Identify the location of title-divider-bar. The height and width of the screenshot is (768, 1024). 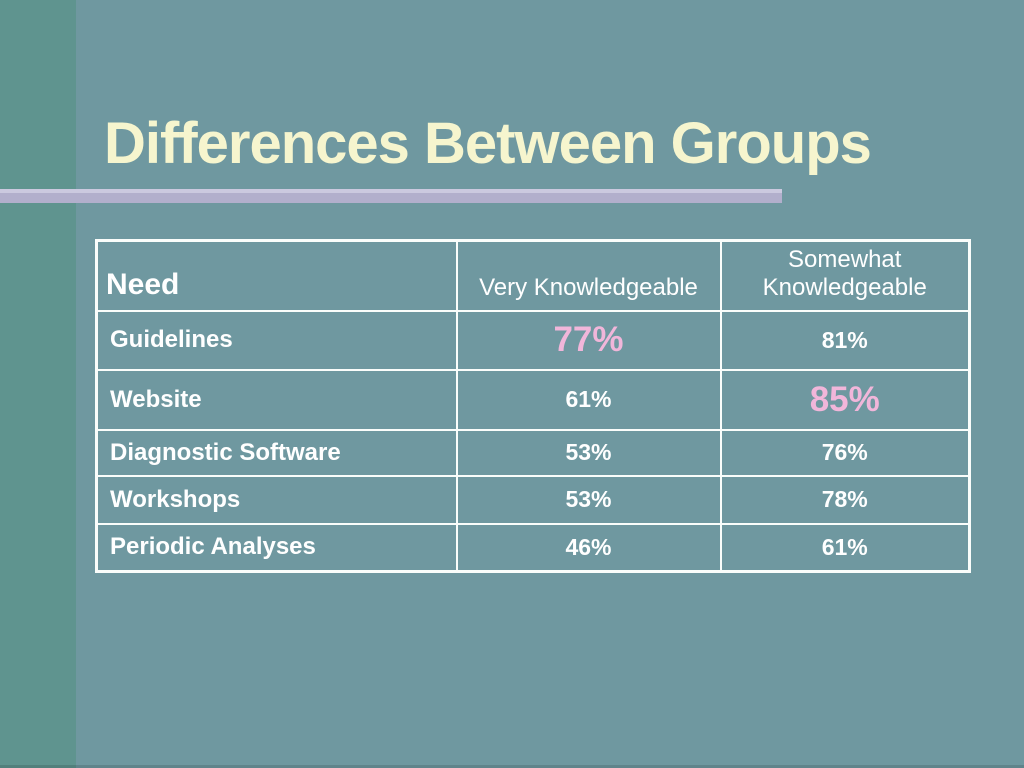
(391, 196).